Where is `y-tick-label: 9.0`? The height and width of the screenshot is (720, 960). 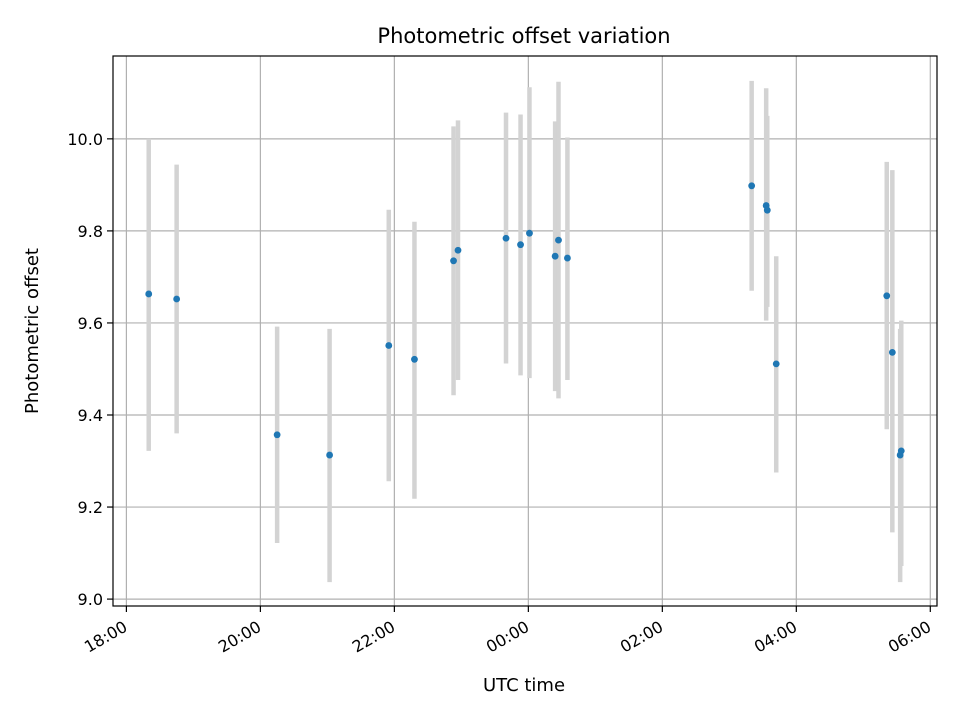
y-tick-label: 9.0 is located at coordinates (90, 599).